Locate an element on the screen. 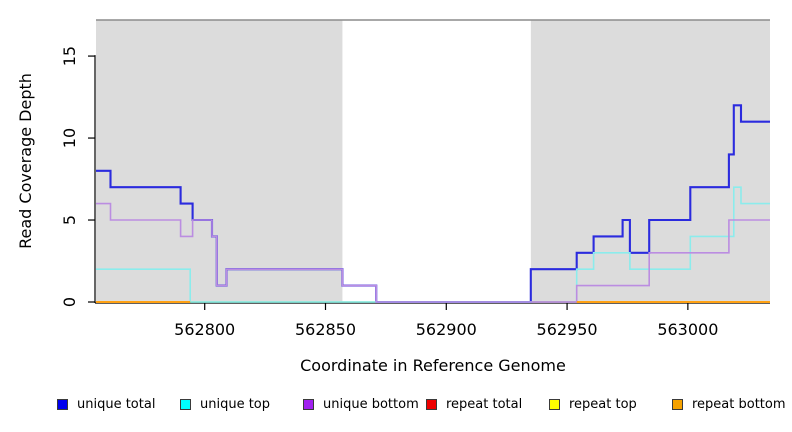 Image resolution: width=792 pixels, height=432 pixels. x-tick-label: 562800 is located at coordinates (204, 329).